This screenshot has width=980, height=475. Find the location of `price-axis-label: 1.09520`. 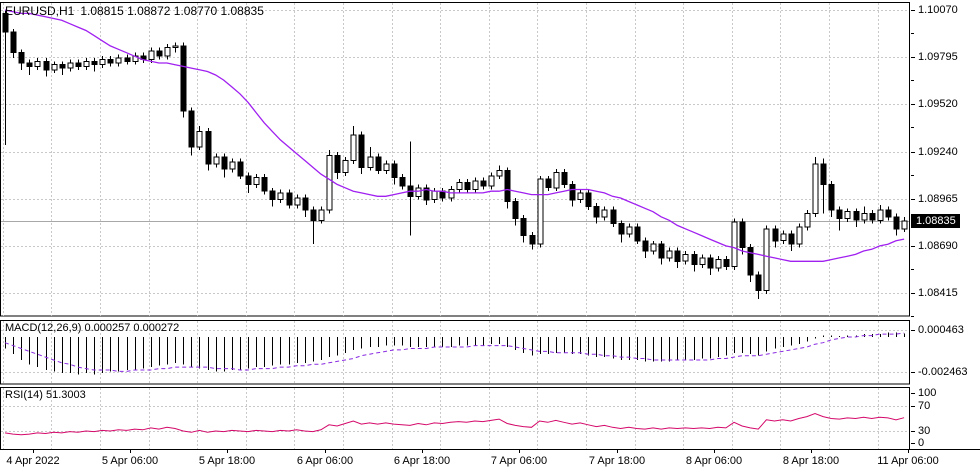

price-axis-label: 1.09520 is located at coordinates (938, 104).